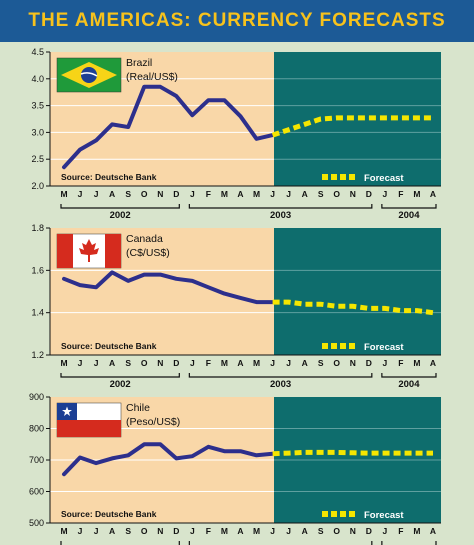 Image resolution: width=474 pixels, height=545 pixels. What do you see at coordinates (113, 251) in the screenshot?
I see `flag-bar-right` at bounding box center [113, 251].